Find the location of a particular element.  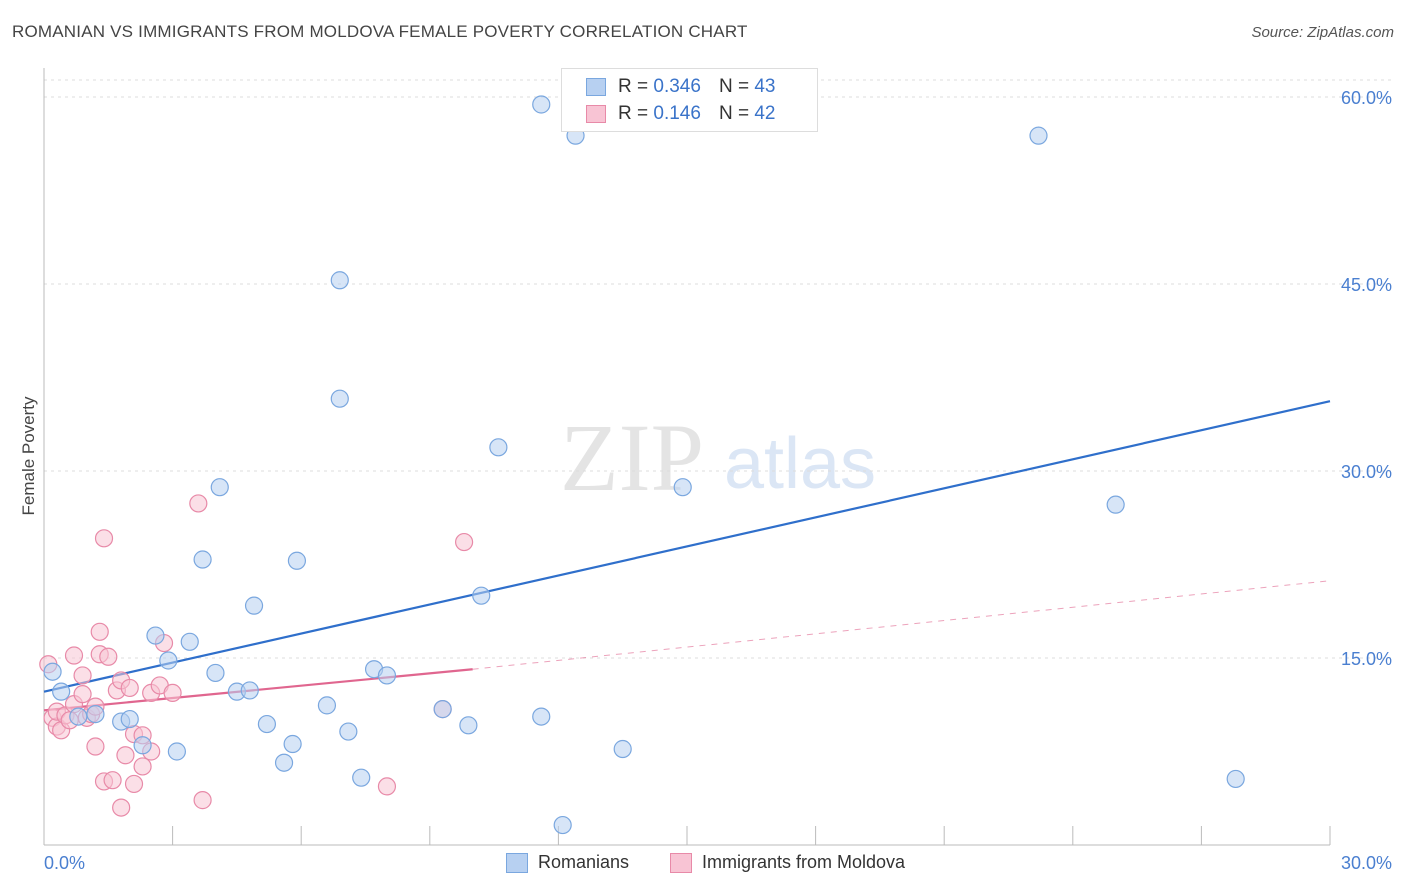

watermark: ZIP atlas is located at coordinates (718, 457).